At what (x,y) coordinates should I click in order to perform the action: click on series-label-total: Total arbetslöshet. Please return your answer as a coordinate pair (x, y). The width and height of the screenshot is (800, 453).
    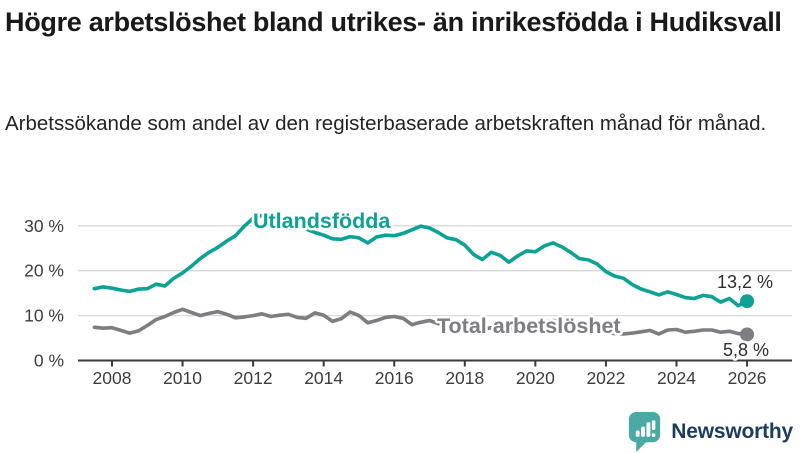
    Looking at the image, I should click on (529, 326).